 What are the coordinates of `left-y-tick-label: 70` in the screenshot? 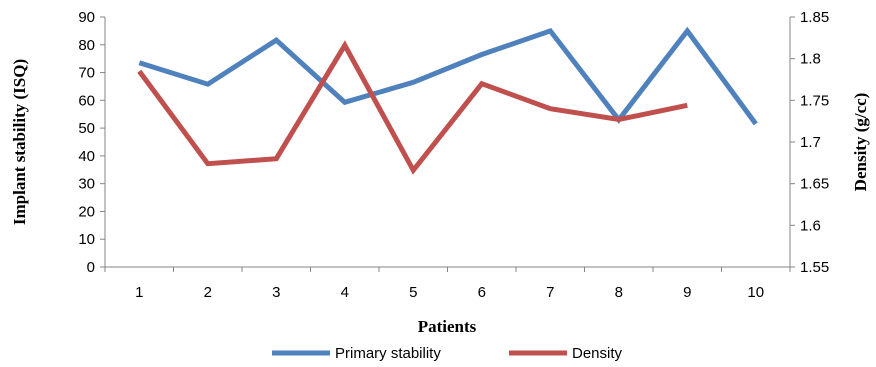 It's located at (86, 73).